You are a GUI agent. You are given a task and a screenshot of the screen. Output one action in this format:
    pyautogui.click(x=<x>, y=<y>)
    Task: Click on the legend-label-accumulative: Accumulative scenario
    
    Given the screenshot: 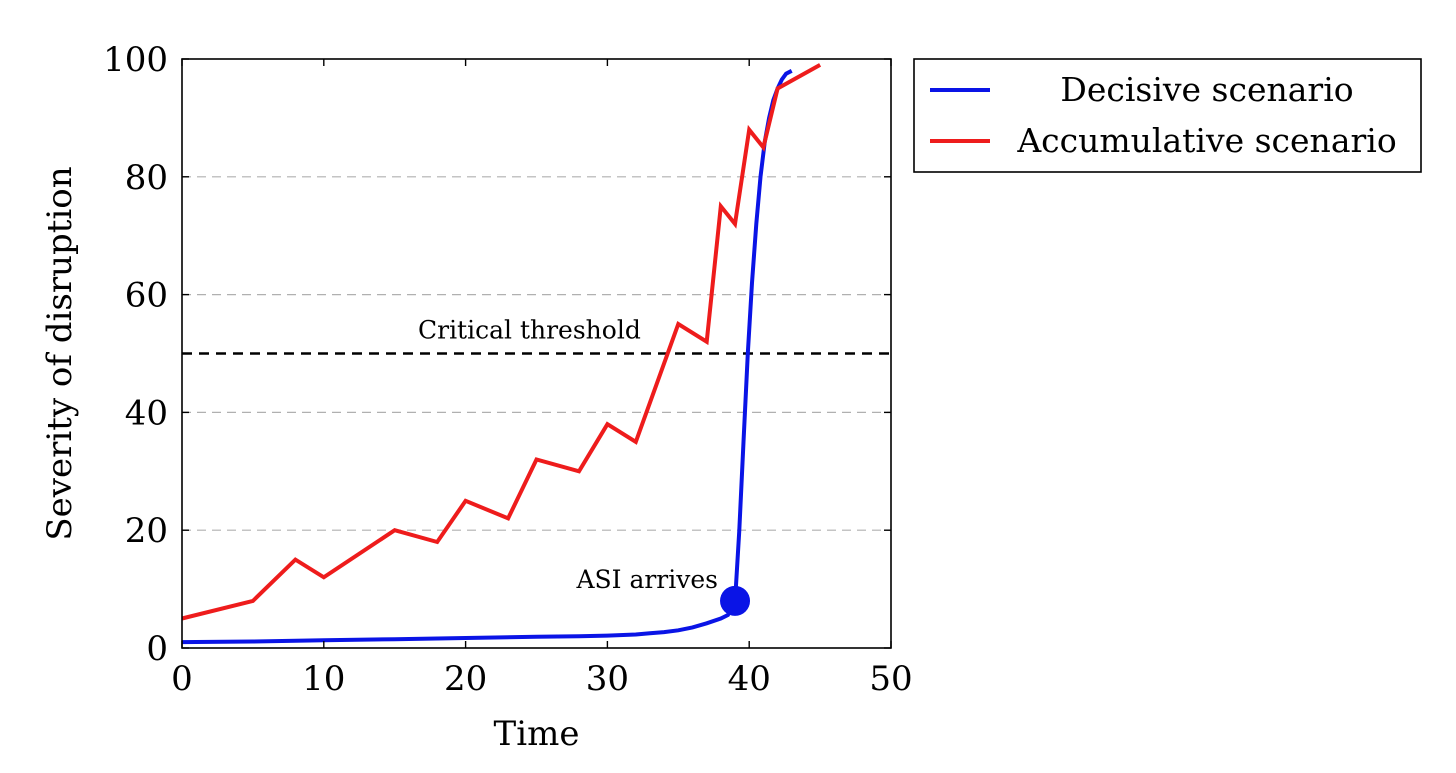 What is the action you would take?
    pyautogui.click(x=1206, y=140)
    